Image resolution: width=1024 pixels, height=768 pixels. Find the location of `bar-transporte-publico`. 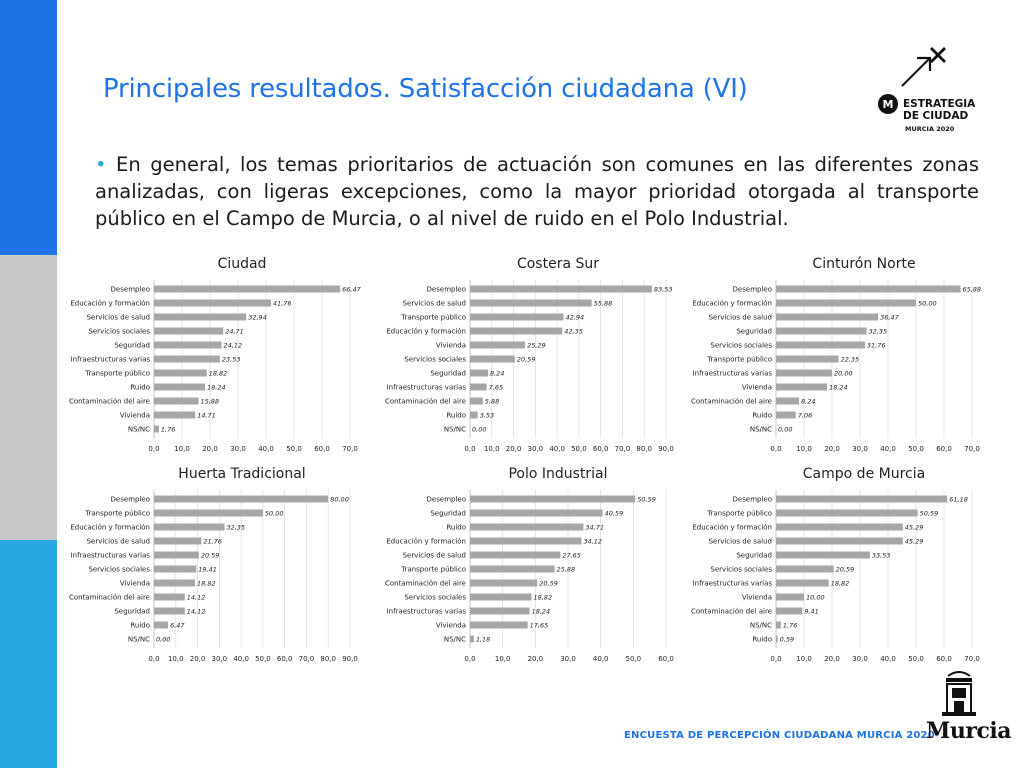

bar-transporte-publico is located at coordinates (517, 317).